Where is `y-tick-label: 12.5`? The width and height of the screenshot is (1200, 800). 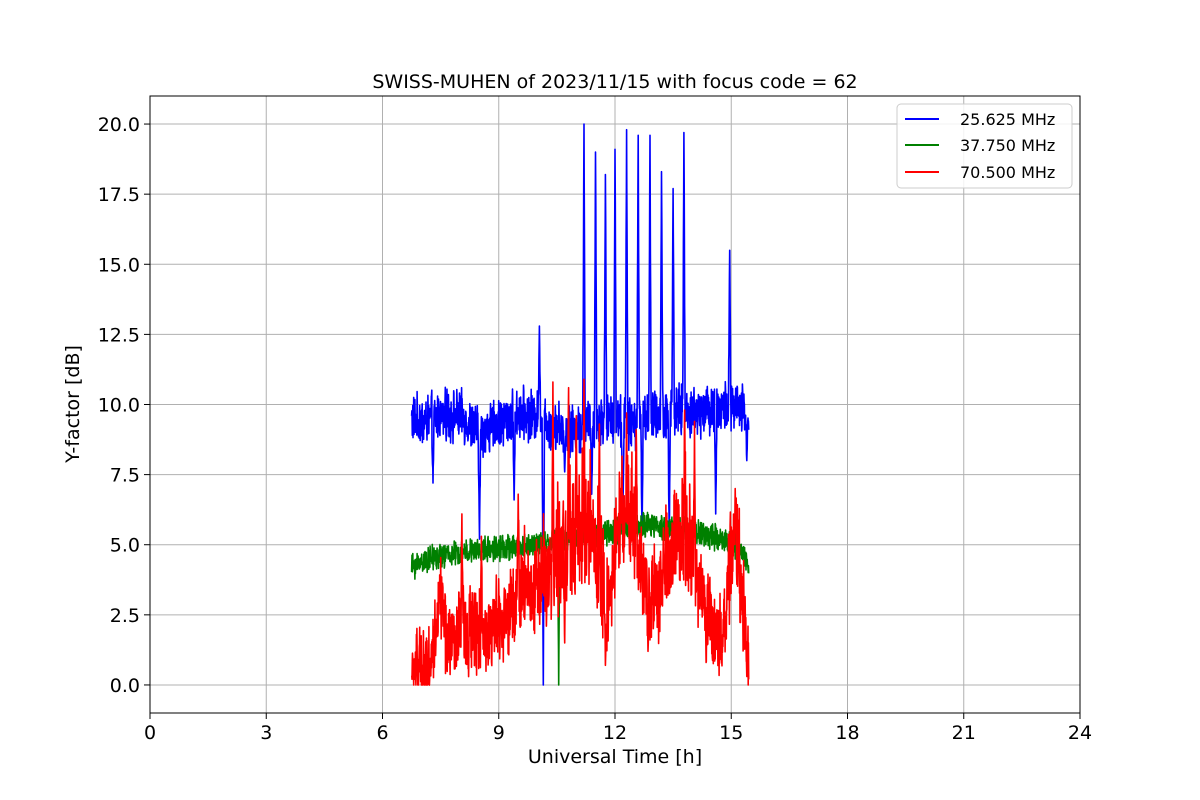 y-tick-label: 12.5 is located at coordinates (119, 335).